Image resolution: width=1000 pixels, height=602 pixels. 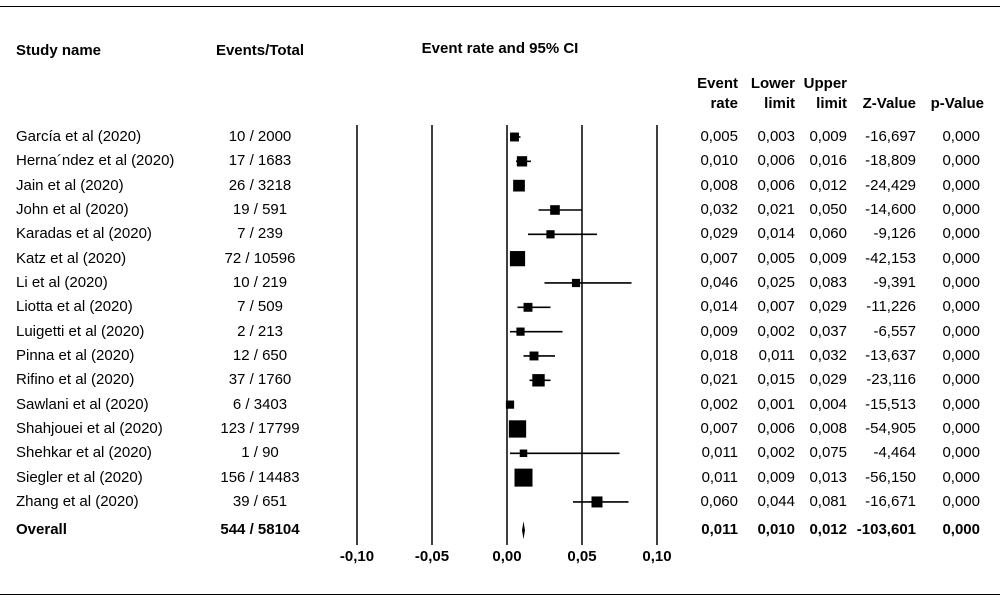 What do you see at coordinates (831, 103) in the screenshot?
I see `header-upper-limit-line2: limit` at bounding box center [831, 103].